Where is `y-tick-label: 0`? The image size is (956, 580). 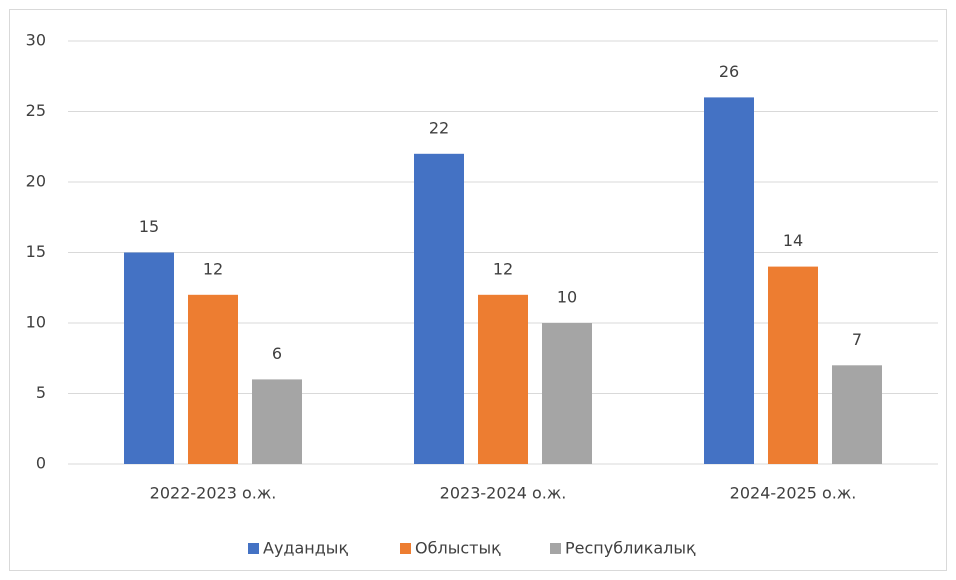 y-tick-label: 0 is located at coordinates (41, 463).